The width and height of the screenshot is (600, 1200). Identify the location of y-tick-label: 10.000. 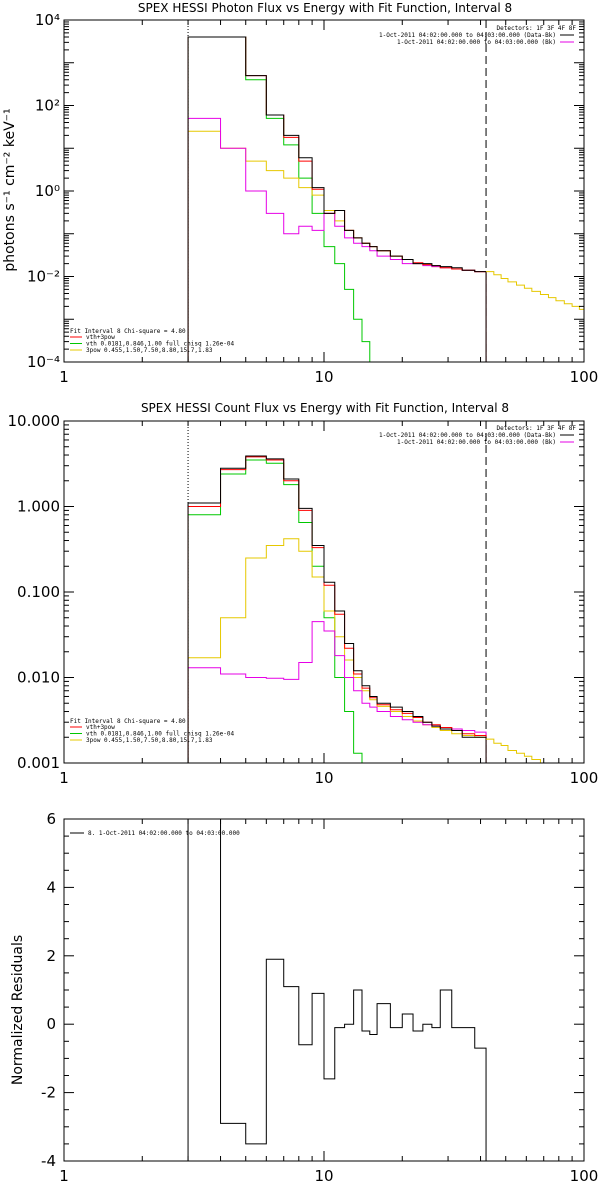
(34, 421).